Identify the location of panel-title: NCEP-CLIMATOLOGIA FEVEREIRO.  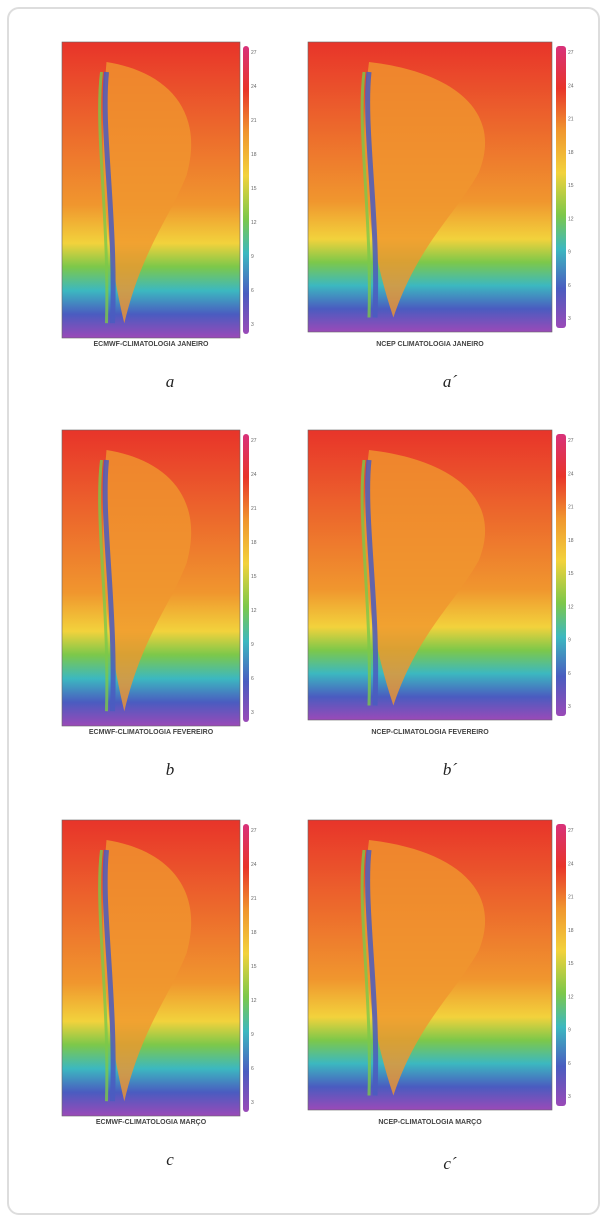
(430, 732).